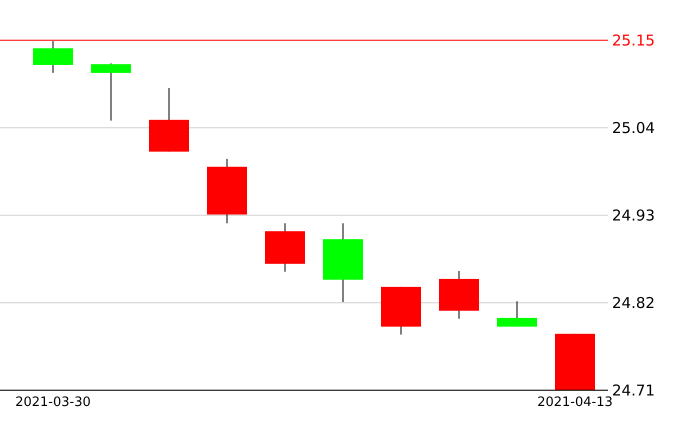 The image size is (676, 431). Describe the element at coordinates (633, 41) in the screenshot. I see `y-tick-label: 25.15` at that location.